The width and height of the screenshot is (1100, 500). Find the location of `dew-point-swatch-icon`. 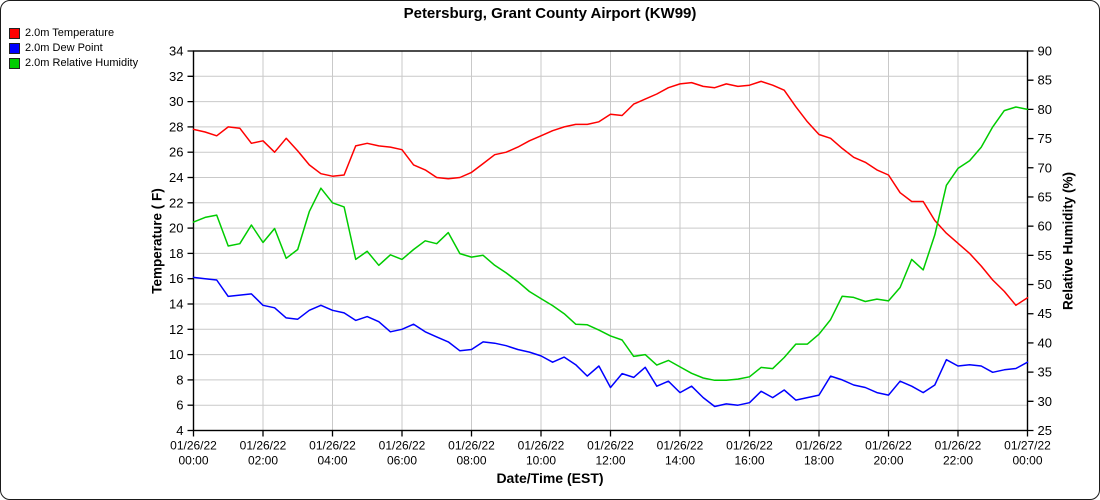

dew-point-swatch-icon is located at coordinates (14, 48).